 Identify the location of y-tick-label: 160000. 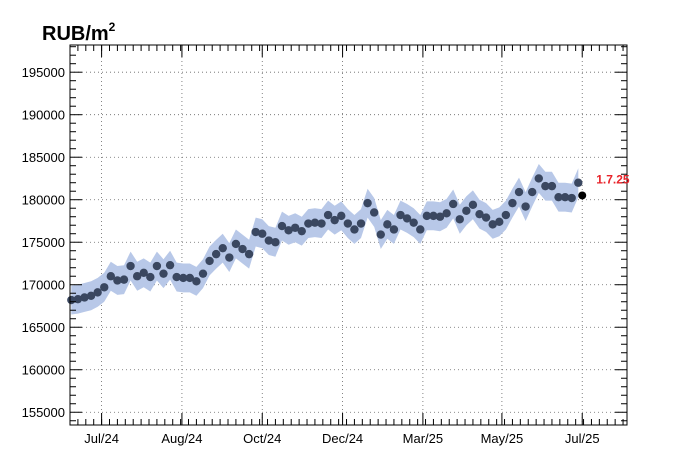
(43, 370).